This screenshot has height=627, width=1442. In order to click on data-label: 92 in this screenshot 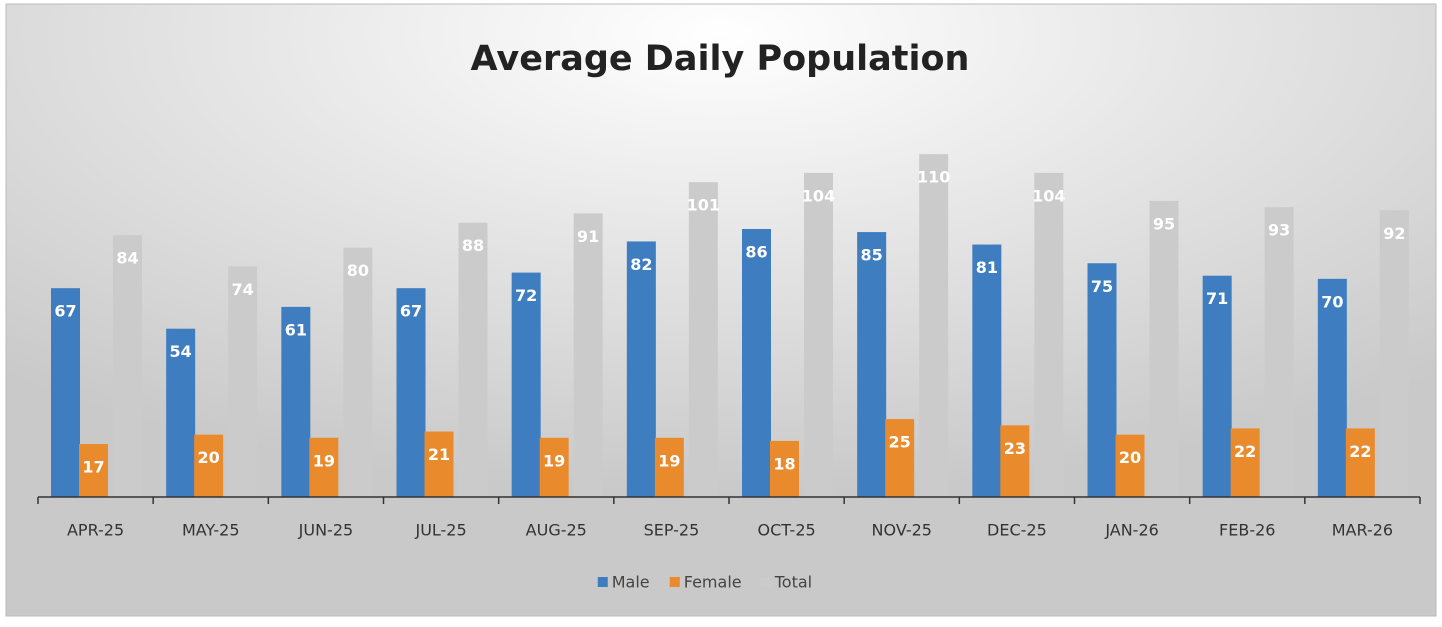, I will do `click(1394, 233)`.